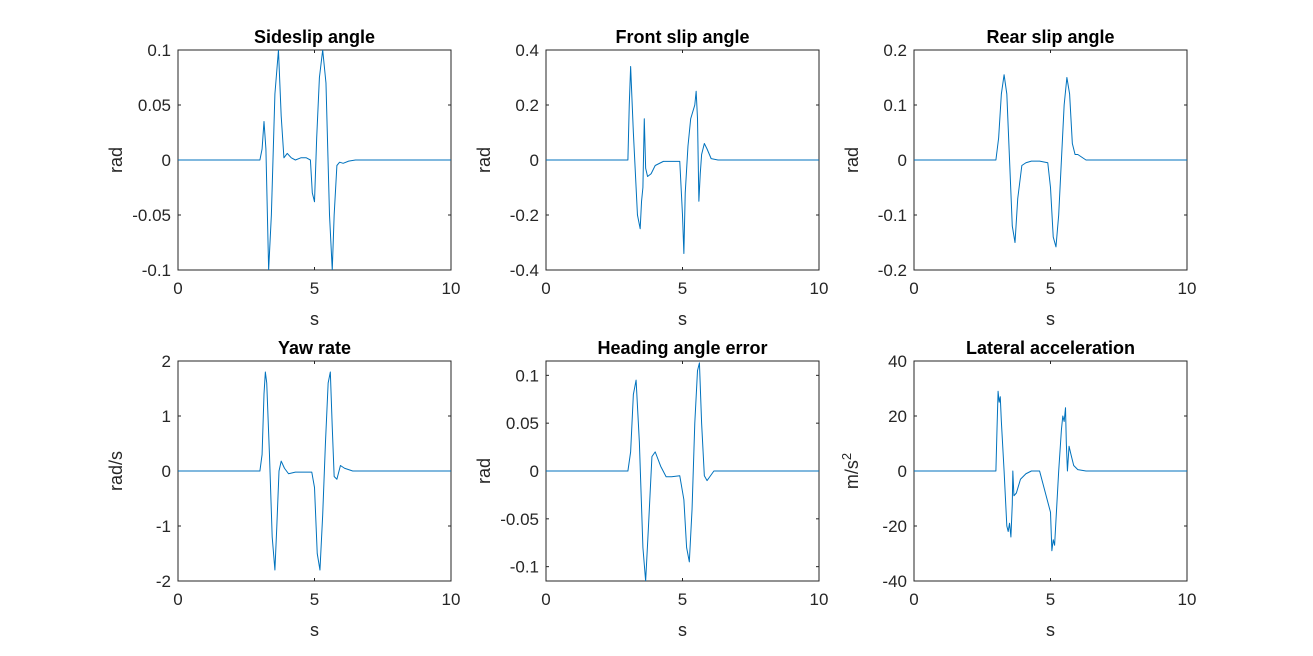 The height and width of the screenshot is (656, 1313). I want to click on y-tick-label: 20, so click(897, 416).